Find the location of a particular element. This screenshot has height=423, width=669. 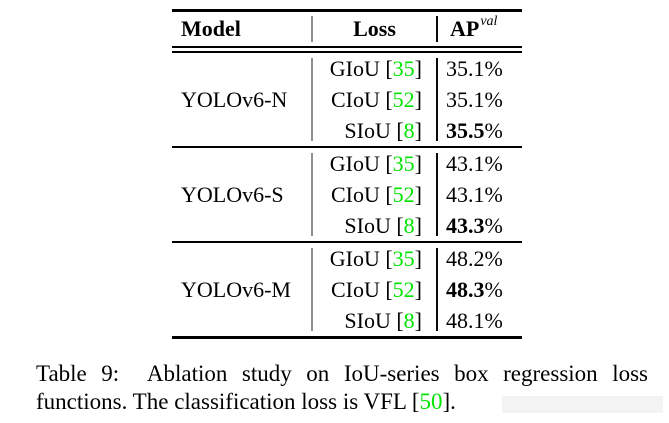

ap-cell: 48.3% is located at coordinates (479, 289).